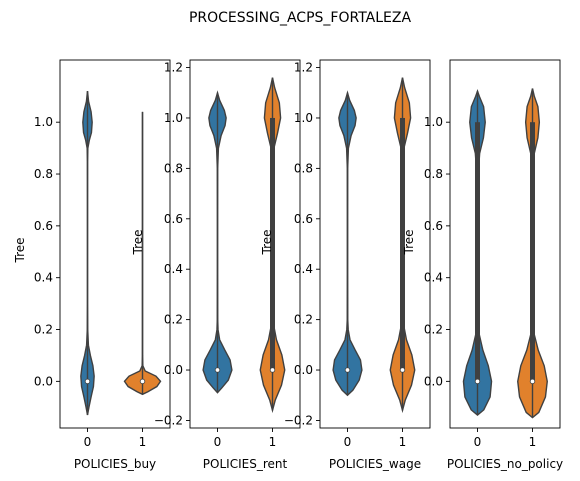 The width and height of the screenshot is (580, 481). Describe the element at coordinates (245, 464) in the screenshot. I see `x-axis-label: POLICIES_rent` at that location.